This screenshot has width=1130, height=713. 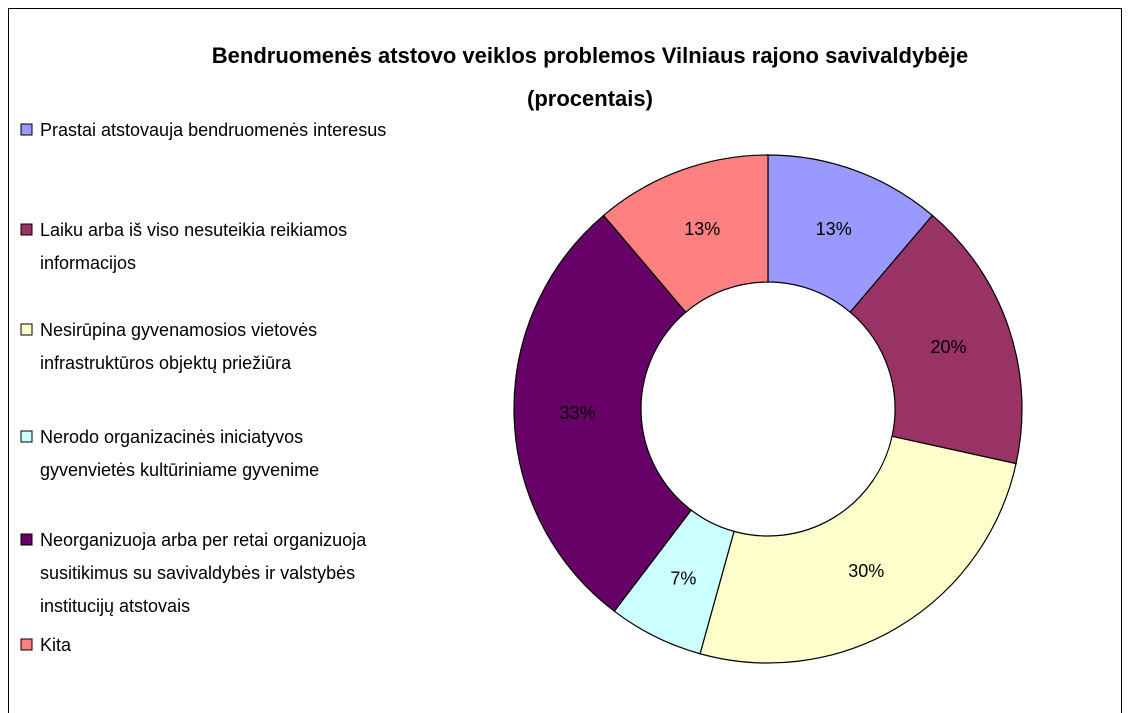 I want to click on data-label: 7%, so click(x=683, y=578).